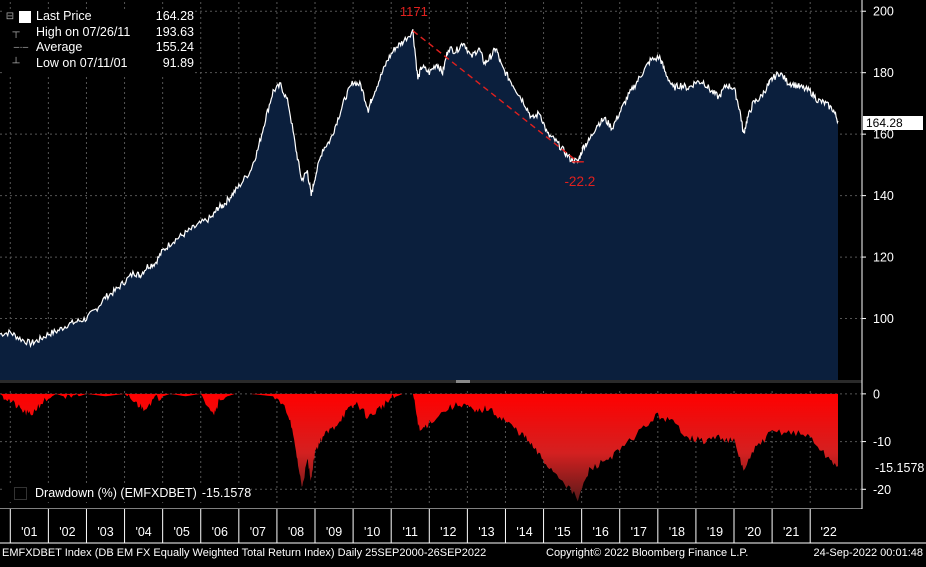  What do you see at coordinates (868, 553) in the screenshot?
I see `footer-timestamp: 24-Sep-2022 00:01:48` at bounding box center [868, 553].